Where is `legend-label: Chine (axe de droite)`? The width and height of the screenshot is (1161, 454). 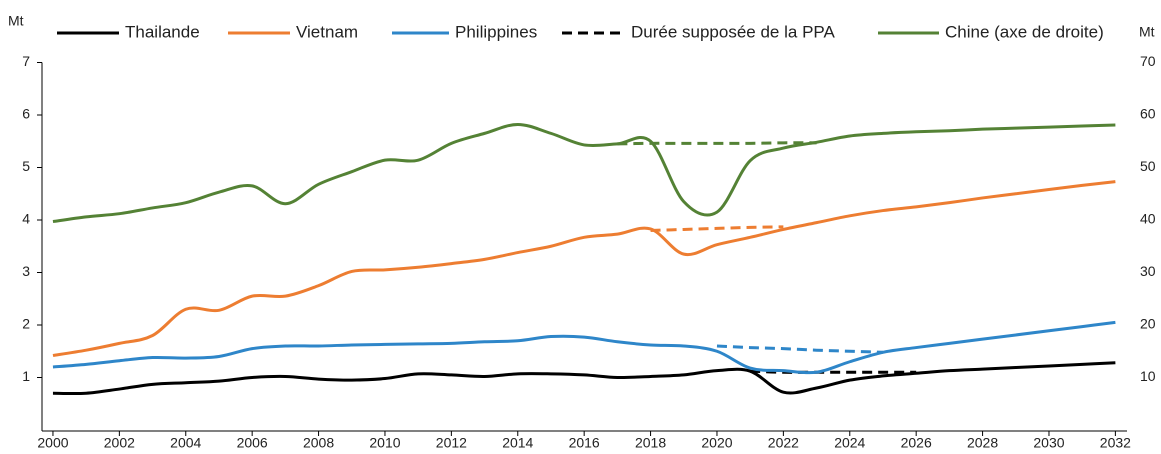
legend-label: Chine (axe de droite) is located at coordinates (1024, 31).